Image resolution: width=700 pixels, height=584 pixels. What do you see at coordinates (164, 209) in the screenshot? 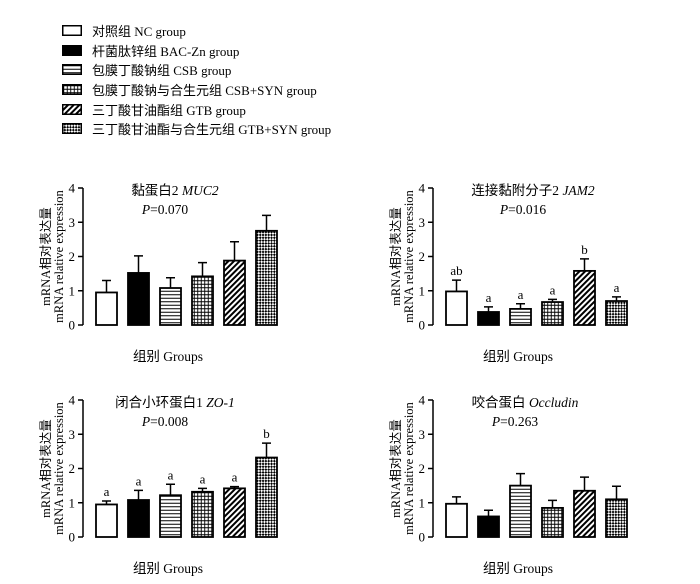
I see `p-value-label: P=0.070` at bounding box center [164, 209].